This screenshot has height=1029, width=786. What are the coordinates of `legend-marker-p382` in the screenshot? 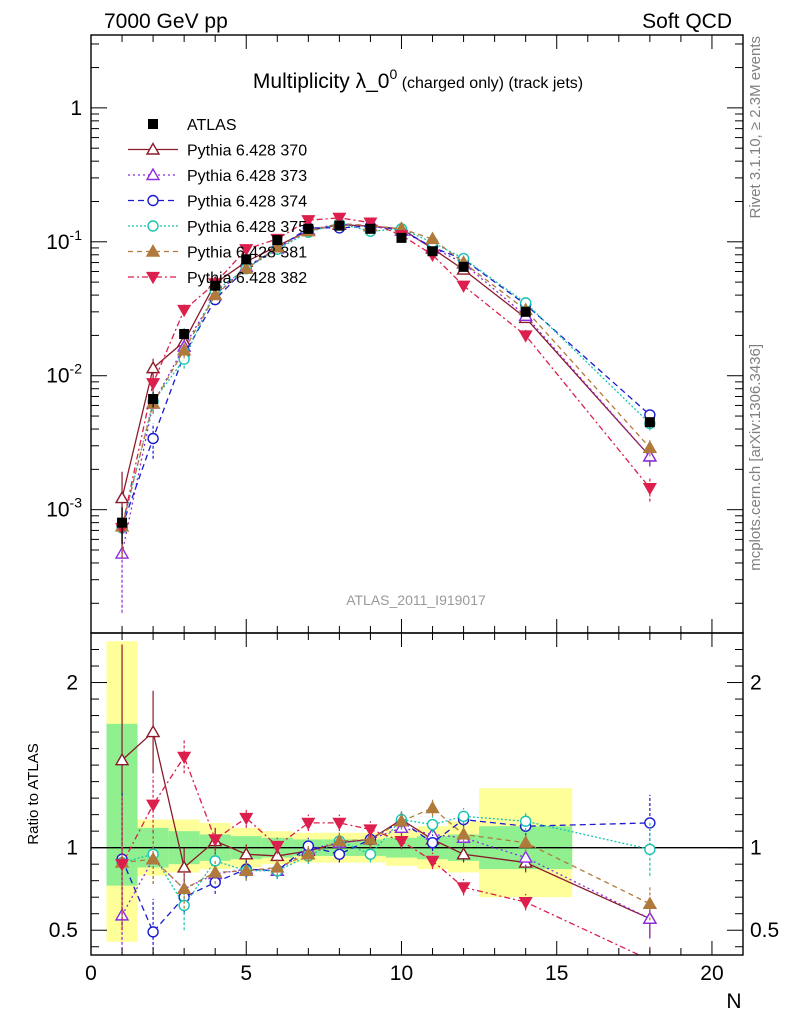 It's located at (153, 278).